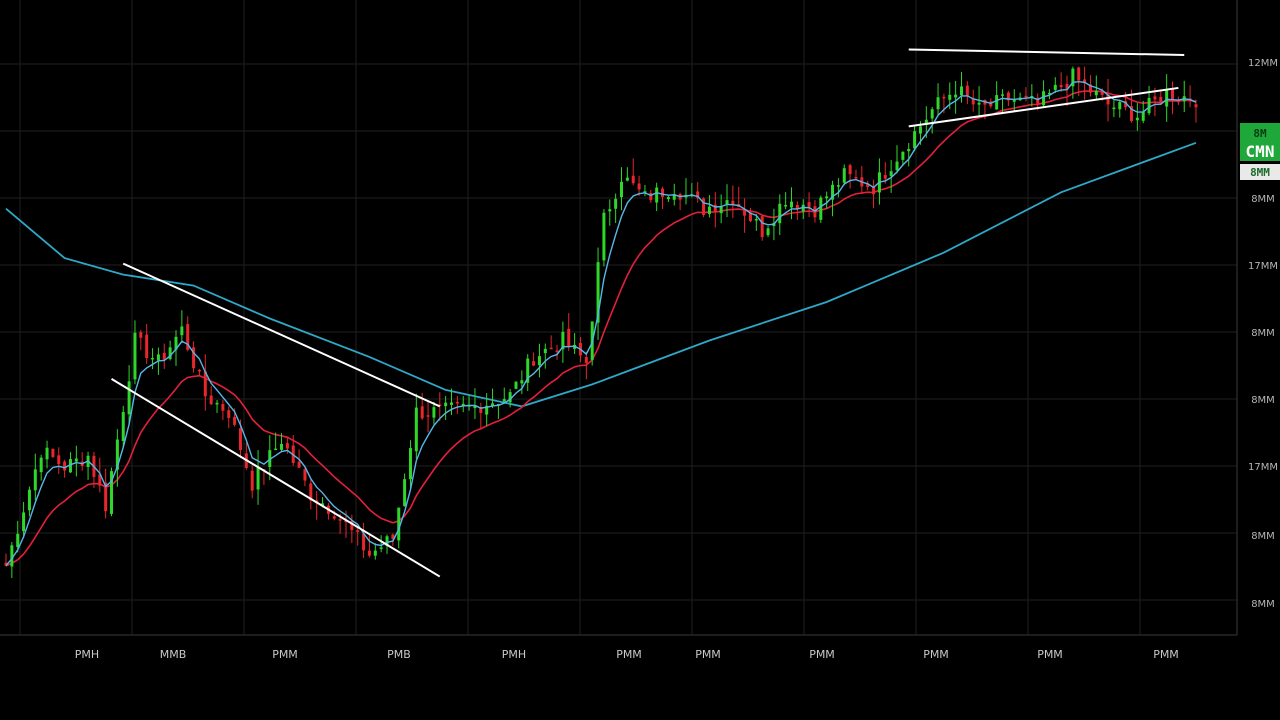 The height and width of the screenshot is (720, 1280). I want to click on y-tick-label: 17MM, so click(1263, 266).